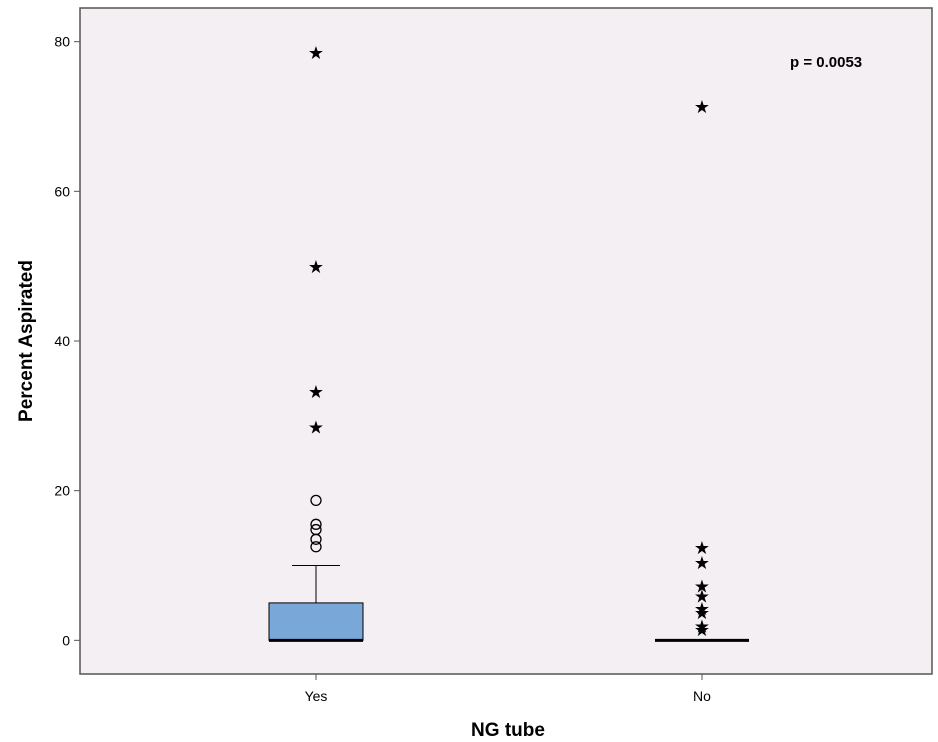  Describe the element at coordinates (62, 191) in the screenshot. I see `y-tick-label: 60` at that location.